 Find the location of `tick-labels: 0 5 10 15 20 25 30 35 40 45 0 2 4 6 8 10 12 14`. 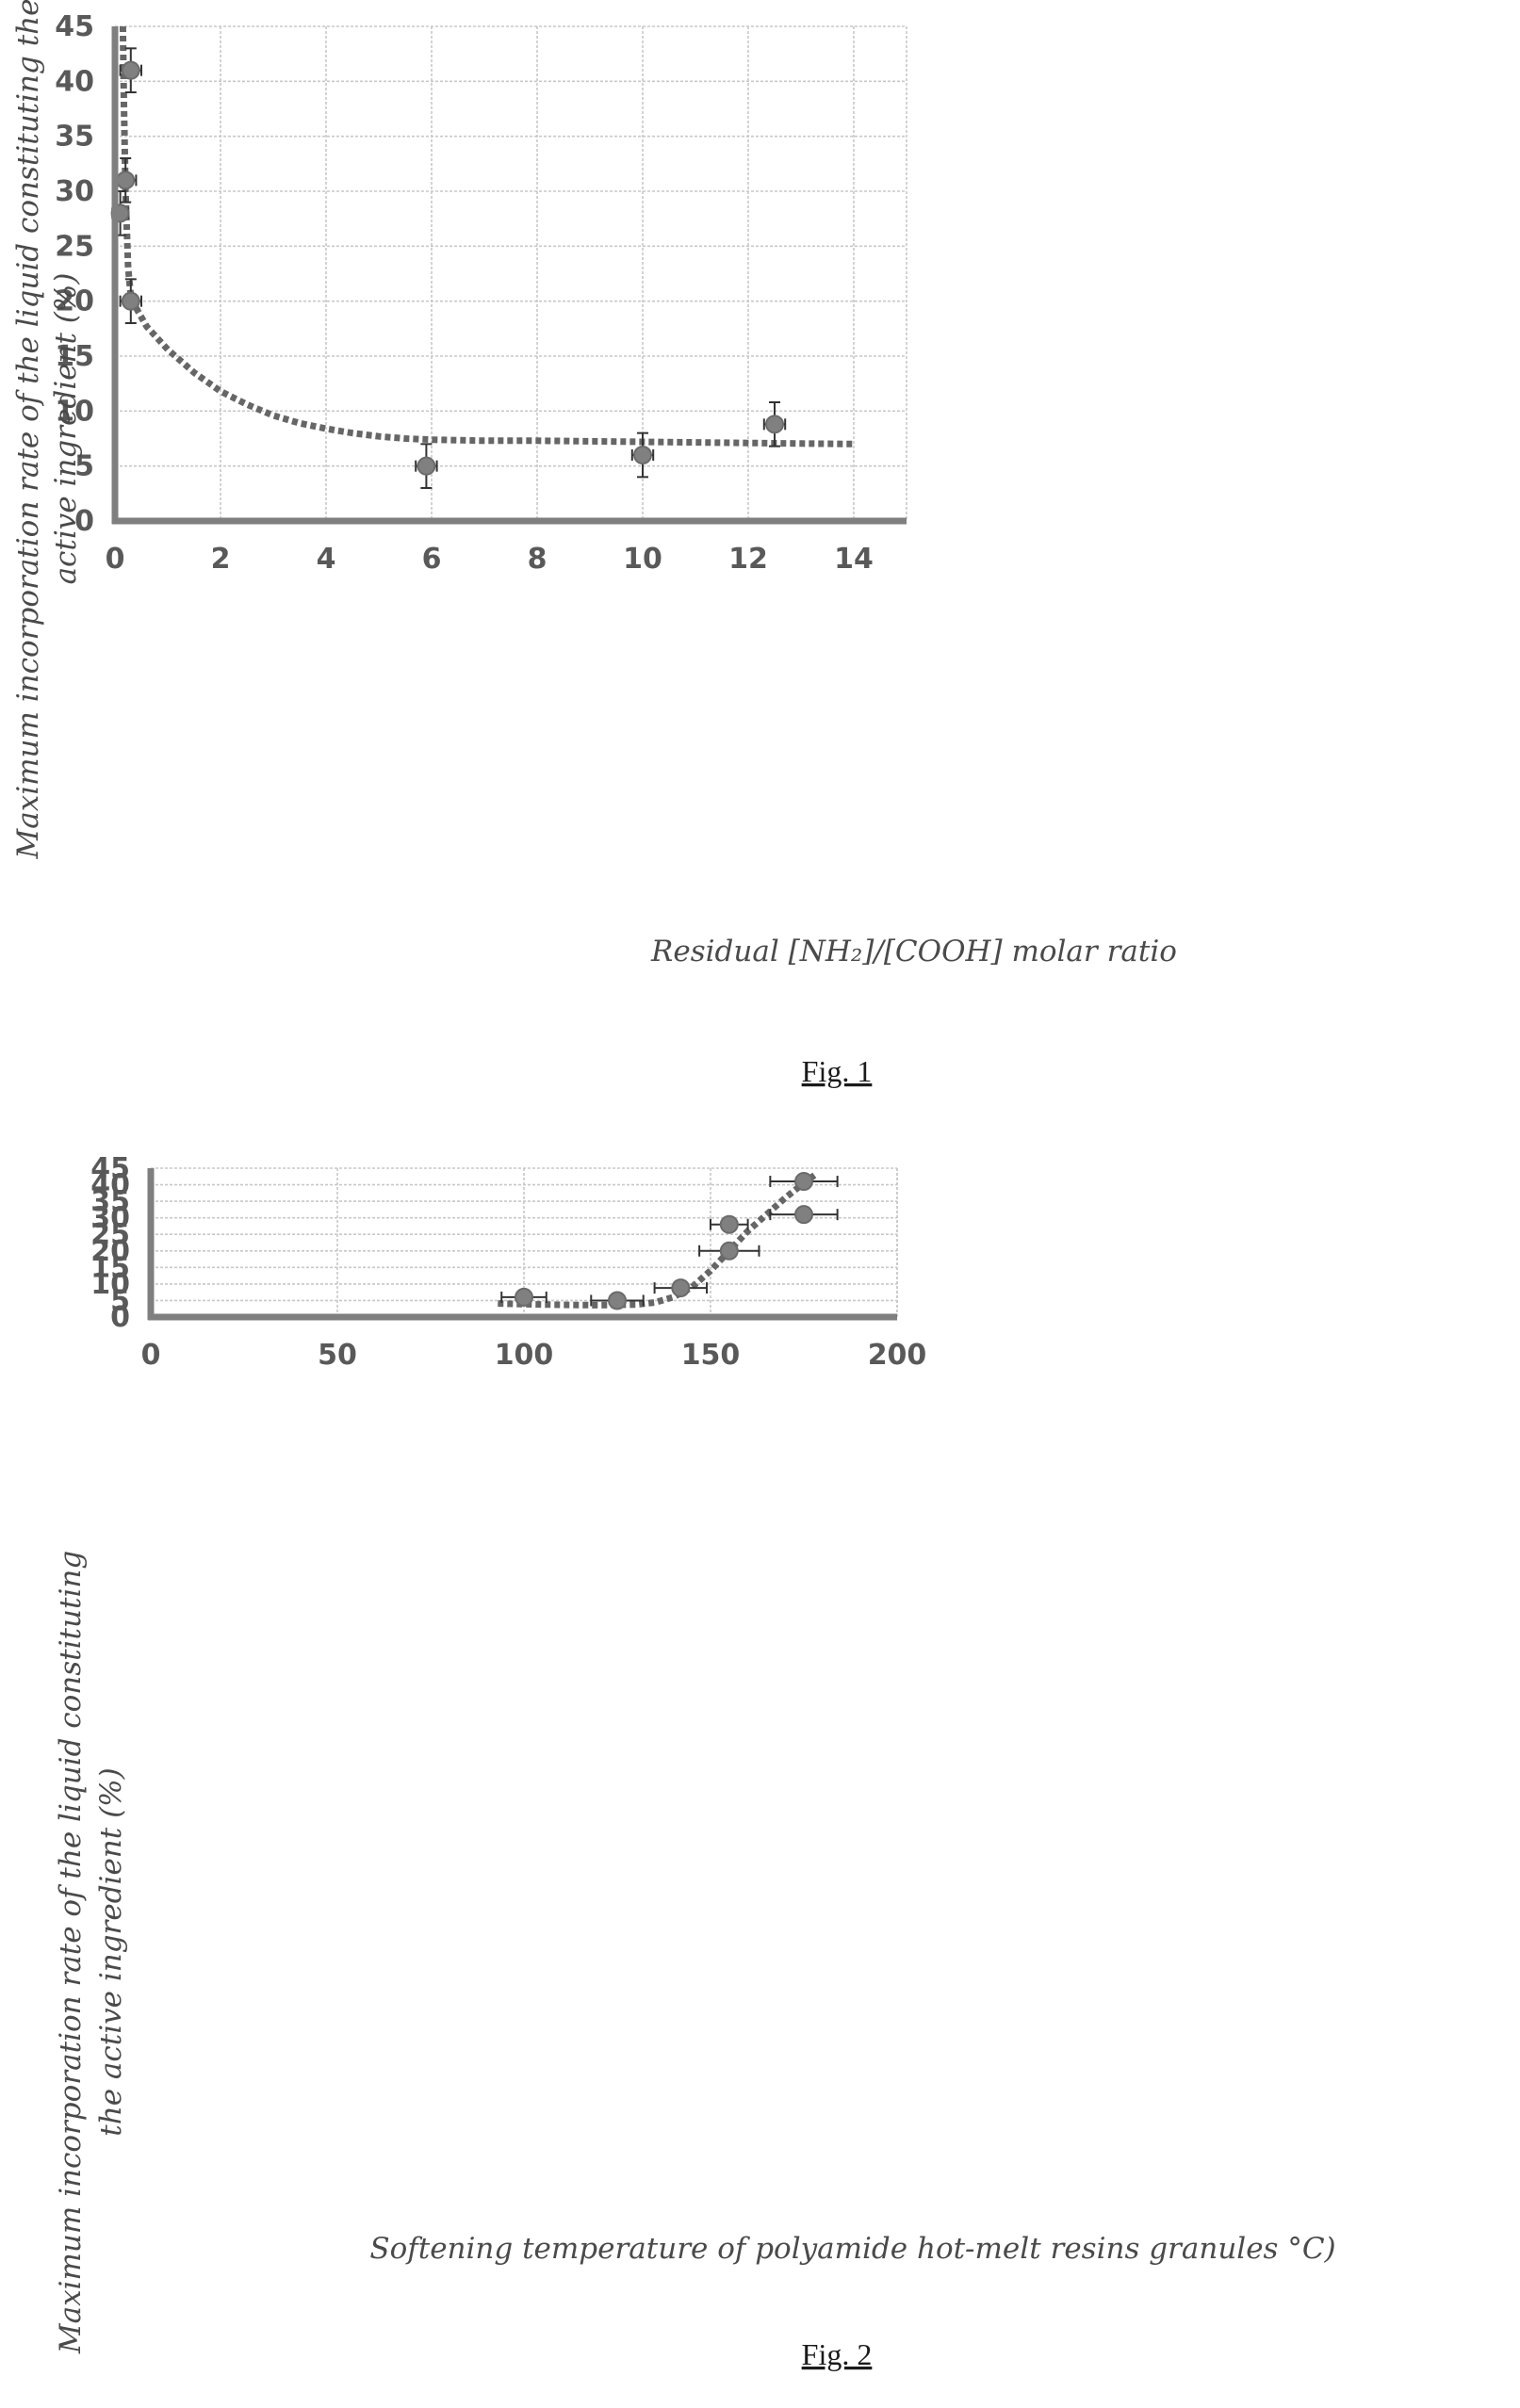

tick-labels: 0 5 10 15 20 25 30 35 40 45 0 2 4 6 8 10 12 14 is located at coordinates (465, 293).